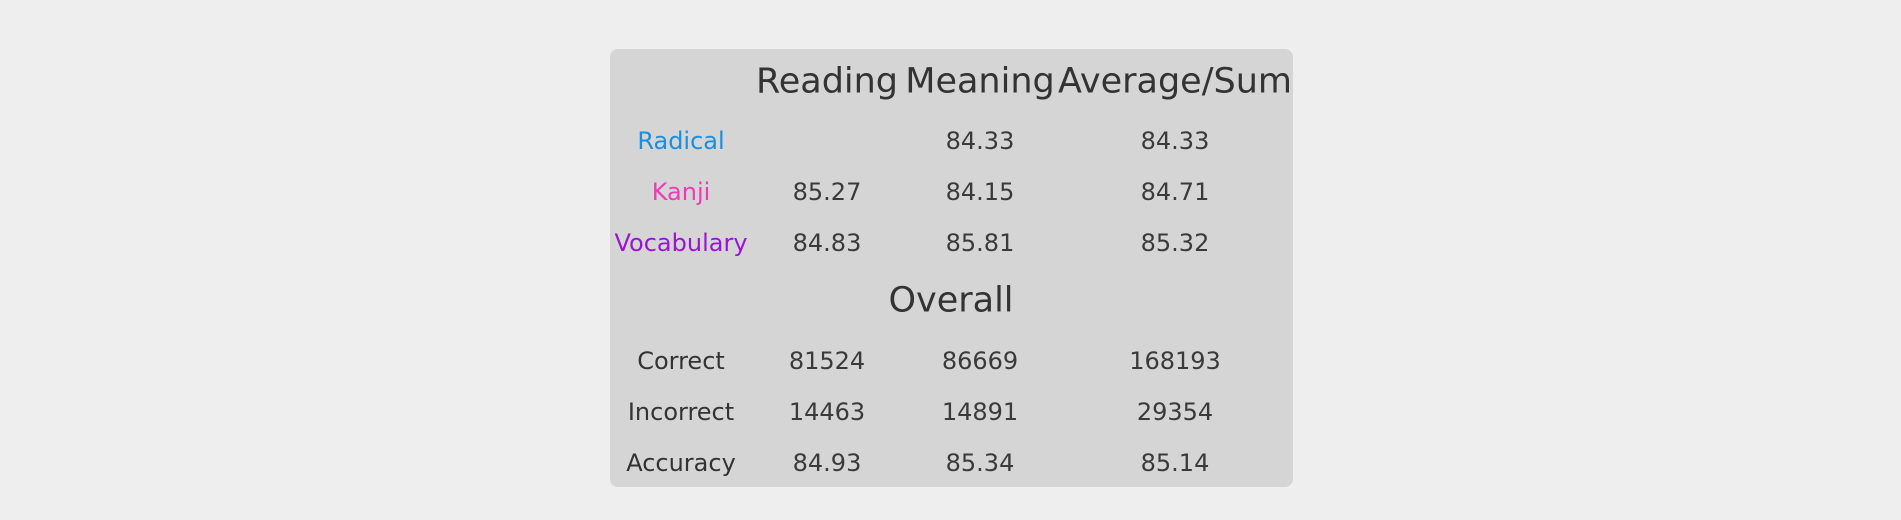  Describe the element at coordinates (827, 192) in the screenshot. I see `kanji-reading-value: 85.27` at that location.